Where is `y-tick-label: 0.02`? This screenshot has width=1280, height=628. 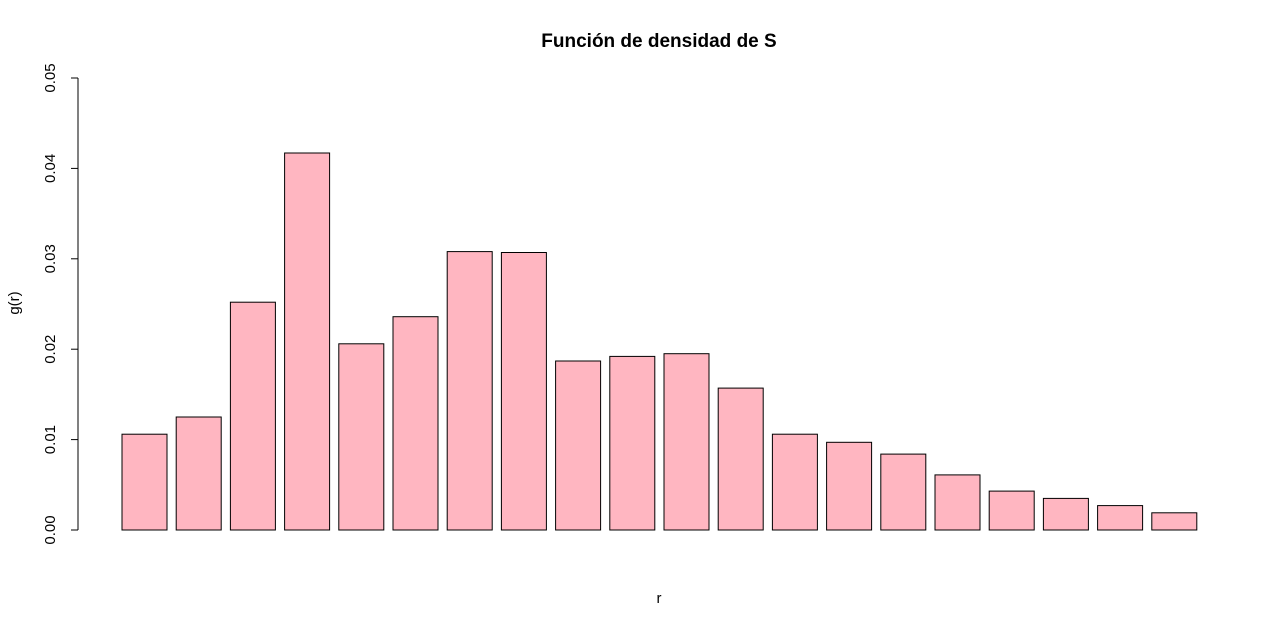 y-tick-label: 0.02 is located at coordinates (50, 349).